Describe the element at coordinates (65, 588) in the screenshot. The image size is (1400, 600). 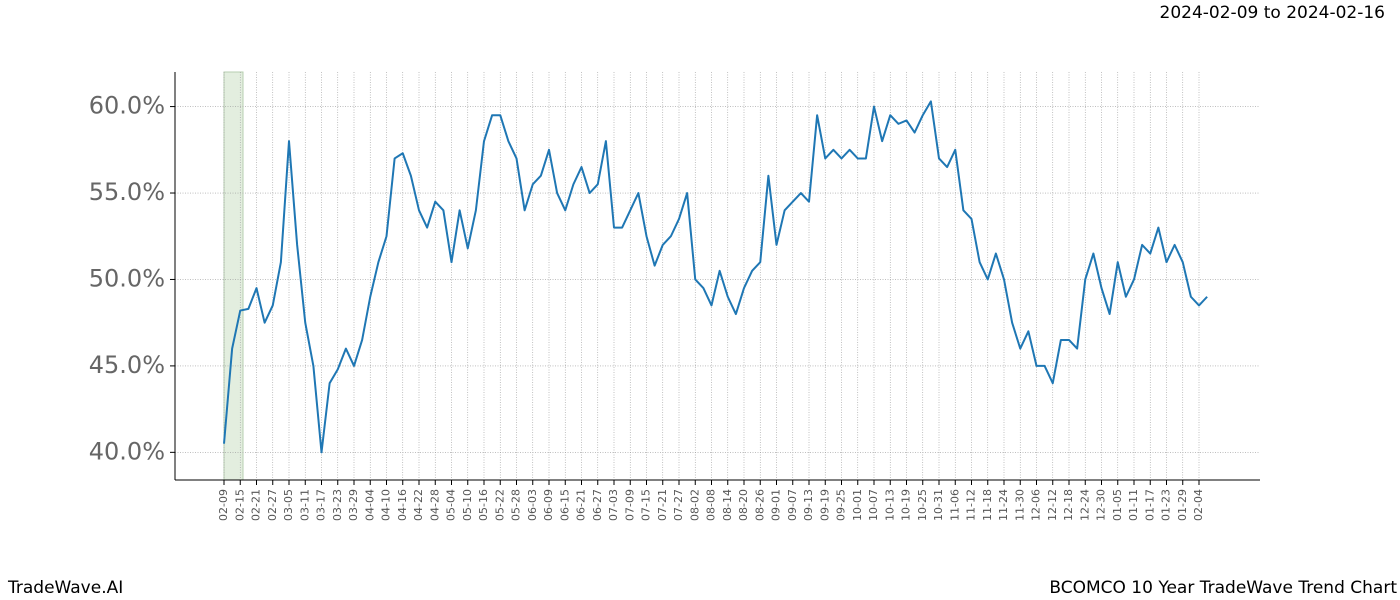
I see `brand: TradeWave.AI` at that location.